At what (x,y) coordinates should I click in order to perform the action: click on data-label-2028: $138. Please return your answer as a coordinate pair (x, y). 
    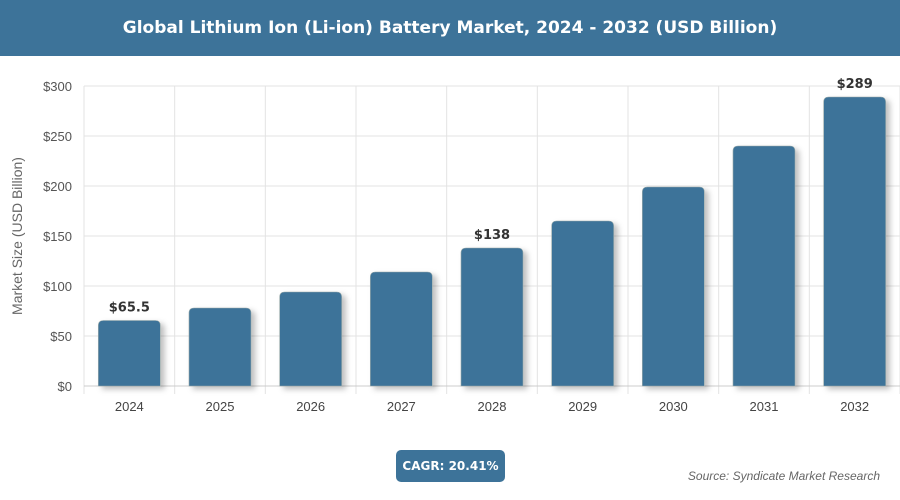
    Looking at the image, I should click on (492, 235).